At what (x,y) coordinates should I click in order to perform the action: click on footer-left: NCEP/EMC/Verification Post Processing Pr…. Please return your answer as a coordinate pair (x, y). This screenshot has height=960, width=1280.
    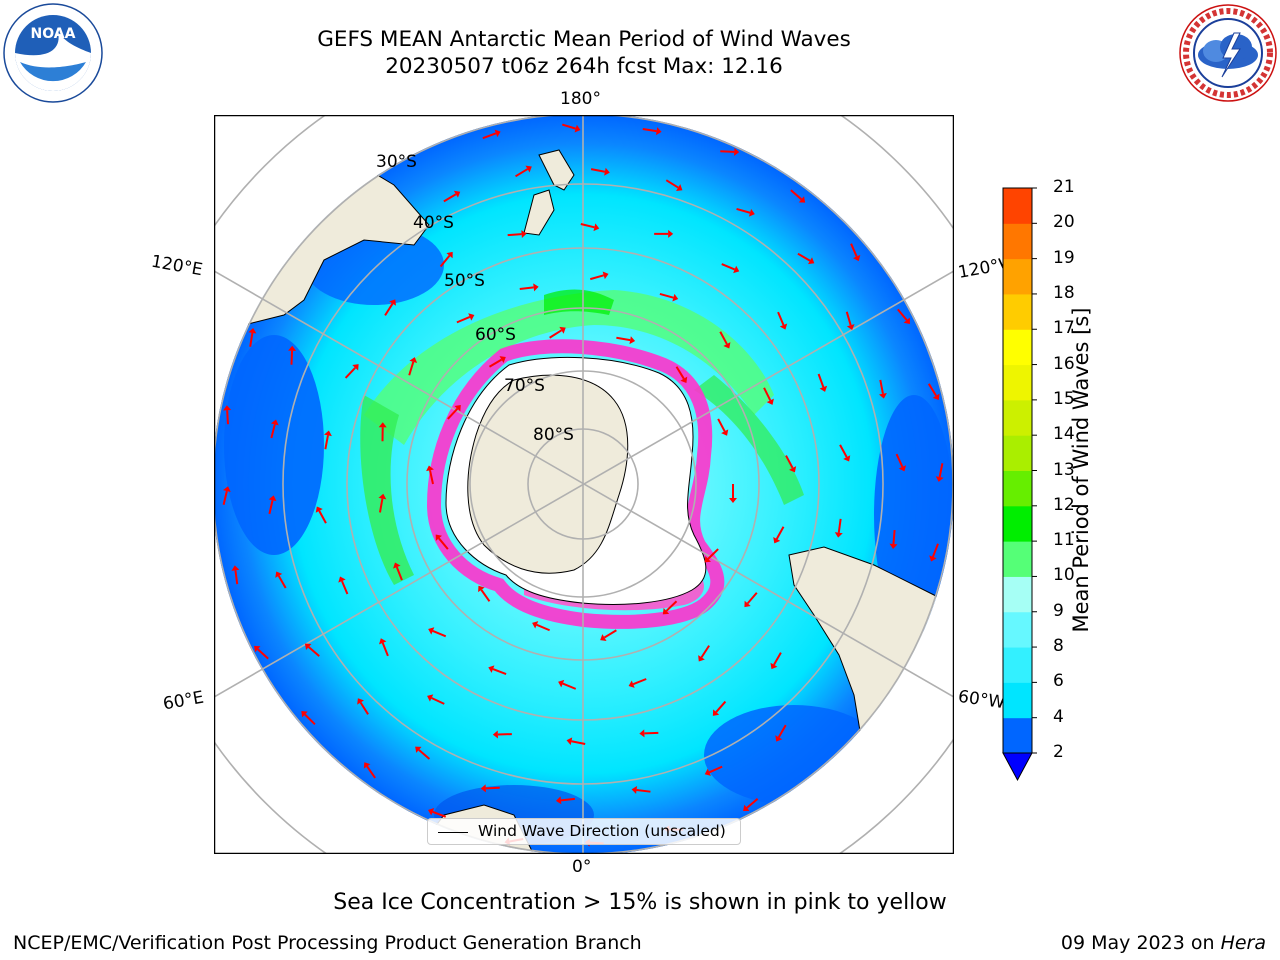
    Looking at the image, I should click on (327, 943).